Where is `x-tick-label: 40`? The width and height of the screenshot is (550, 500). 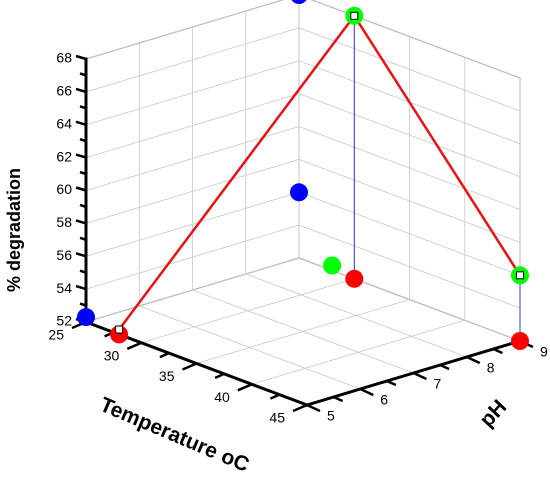
x-tick-label: 40 is located at coordinates (222, 397).